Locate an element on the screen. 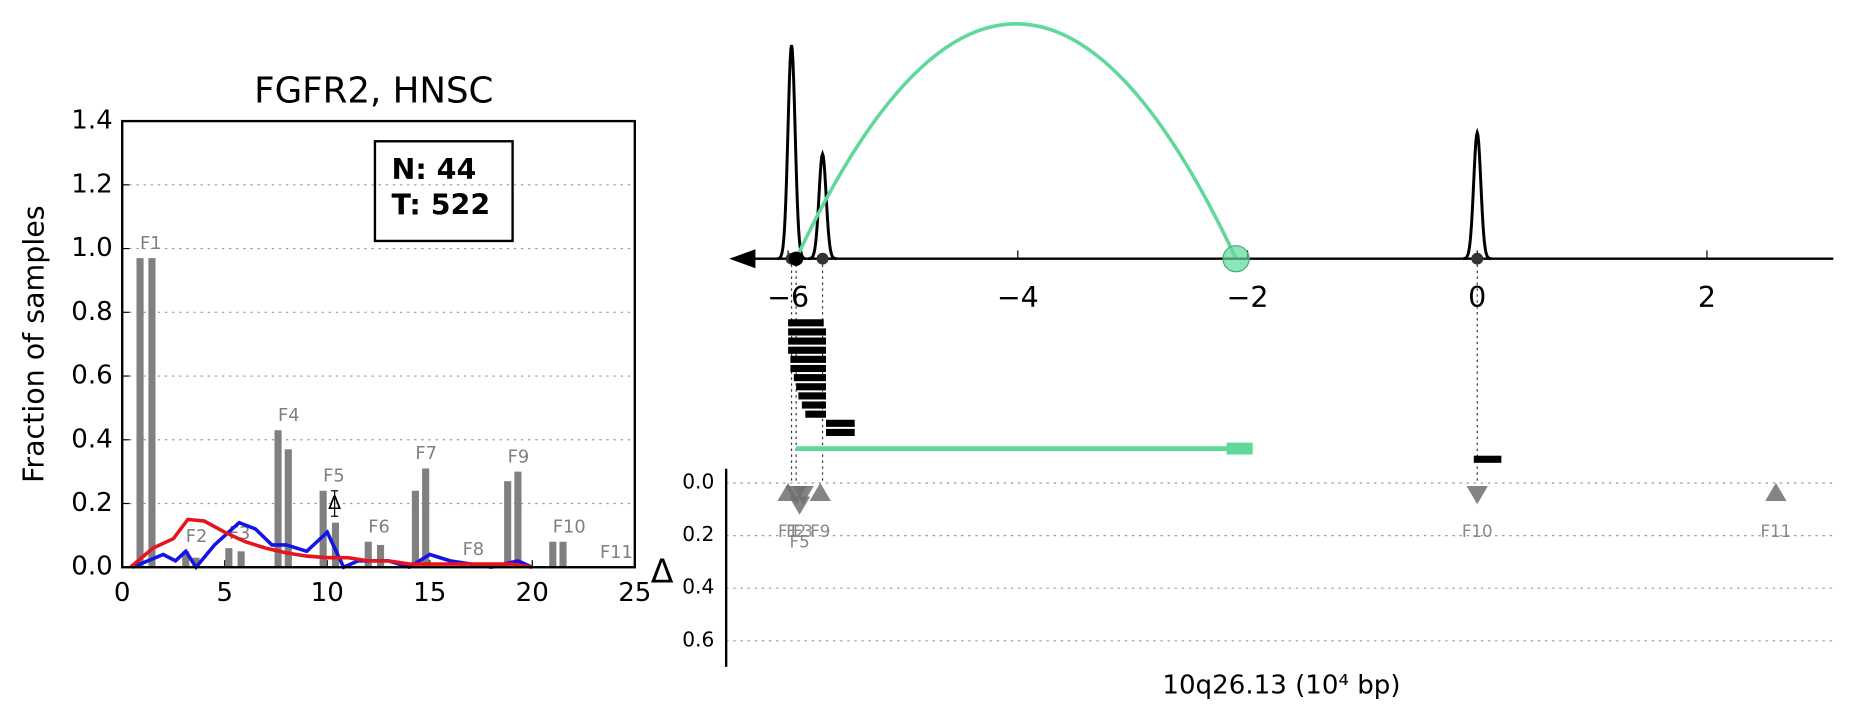 This screenshot has height=722, width=1851. junction-start is located at coordinates (796, 258).